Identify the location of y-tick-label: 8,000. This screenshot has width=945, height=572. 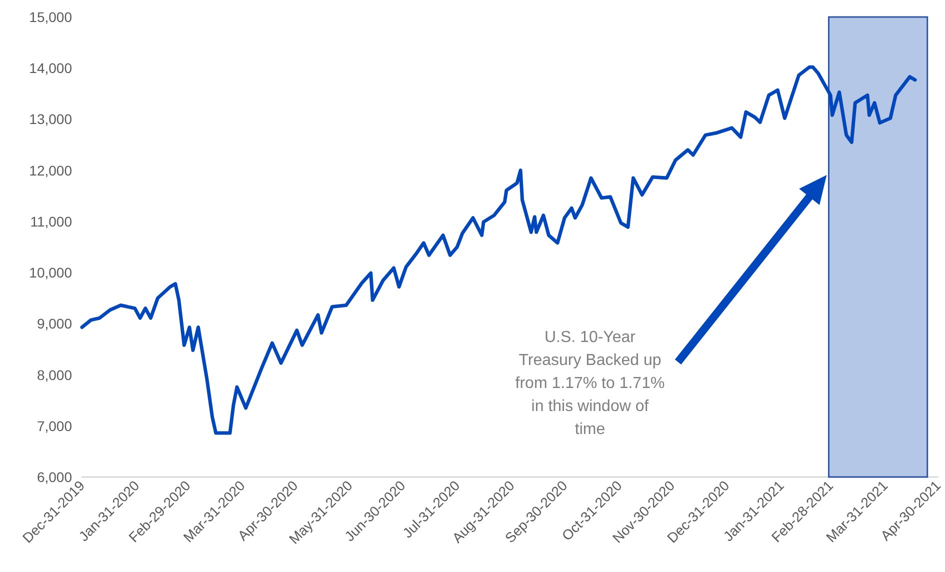
(54, 374).